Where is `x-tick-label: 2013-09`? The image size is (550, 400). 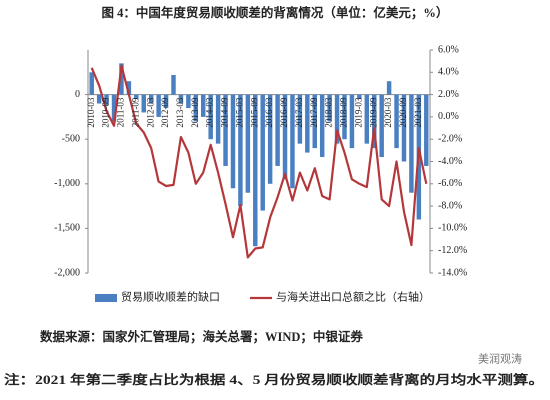 x-tick-label: 2013-09 is located at coordinates (195, 112).